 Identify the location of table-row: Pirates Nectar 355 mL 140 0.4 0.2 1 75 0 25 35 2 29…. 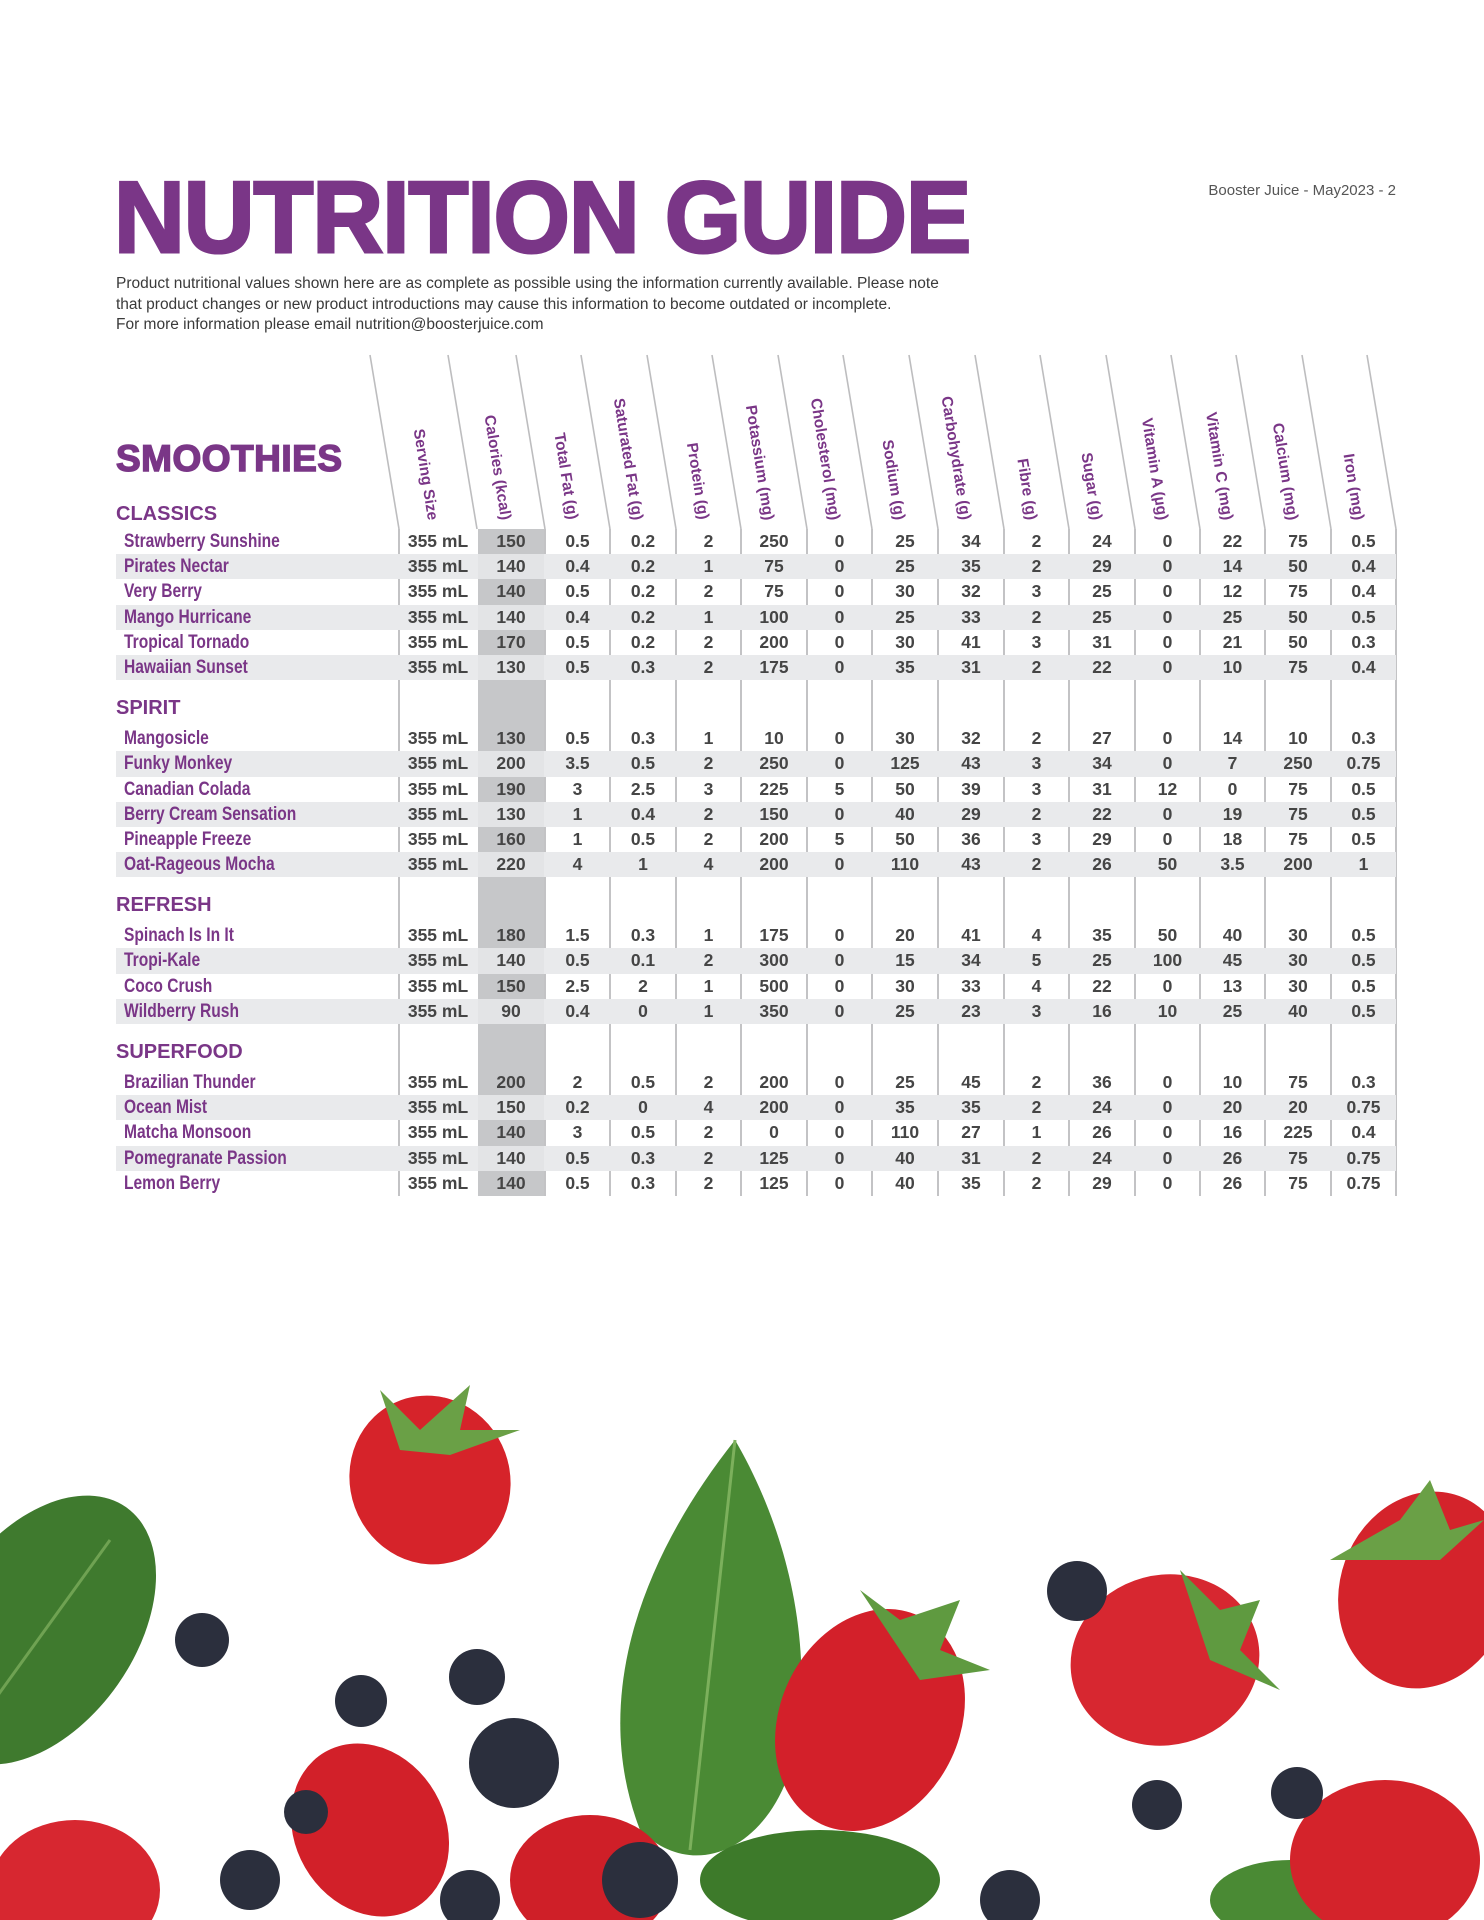
(756, 567).